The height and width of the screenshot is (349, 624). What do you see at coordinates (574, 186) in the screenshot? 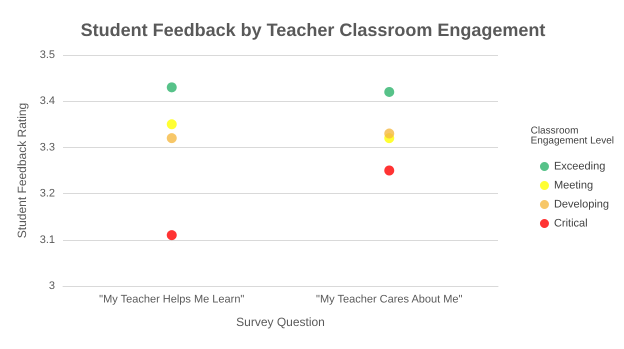
I see `legend-label: Meeting` at bounding box center [574, 186].